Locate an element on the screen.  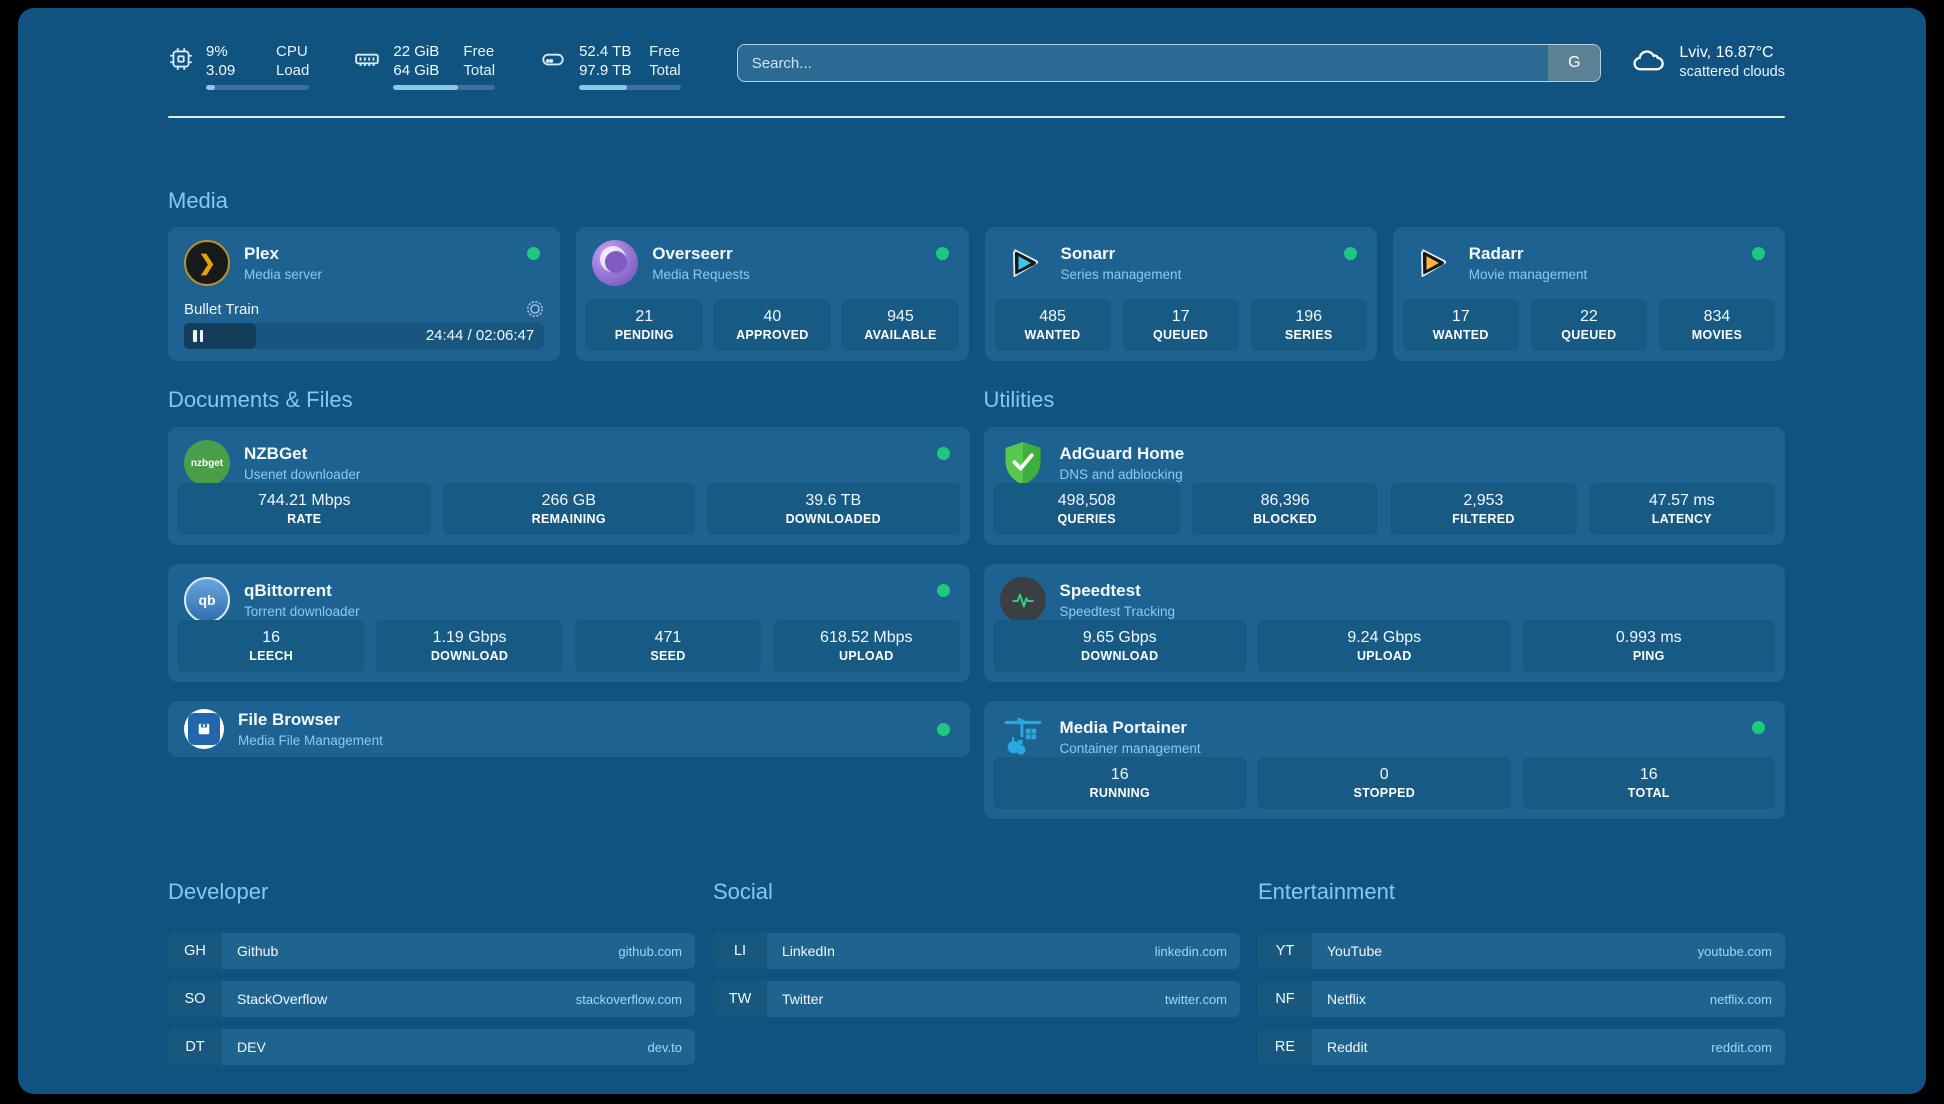
stat-tile: 21 PENDING is located at coordinates (644, 325).